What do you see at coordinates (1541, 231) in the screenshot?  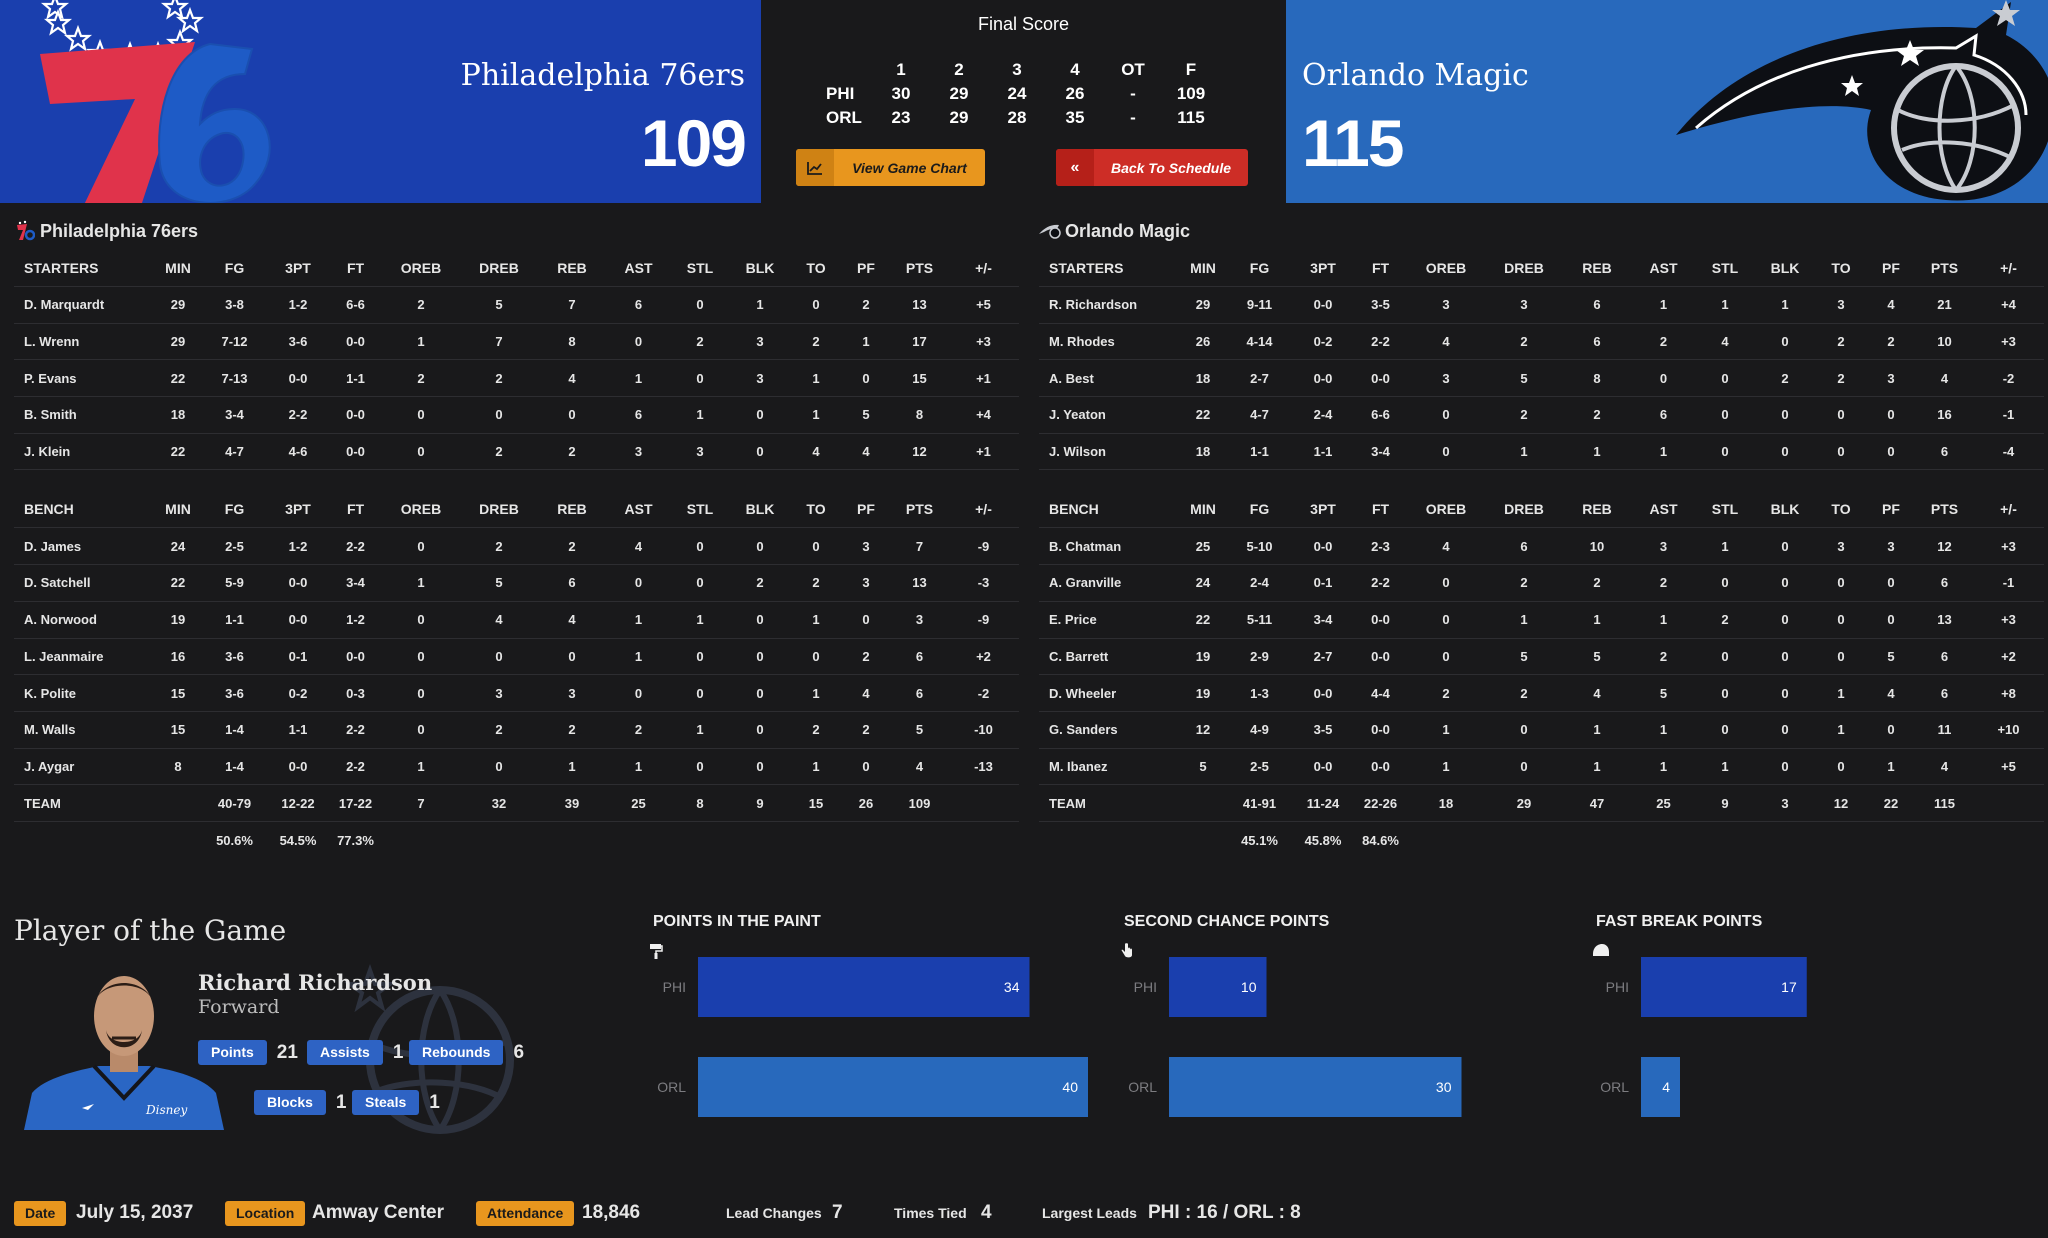 I see `away-boxscore-title: Orlando Magic` at bounding box center [1541, 231].